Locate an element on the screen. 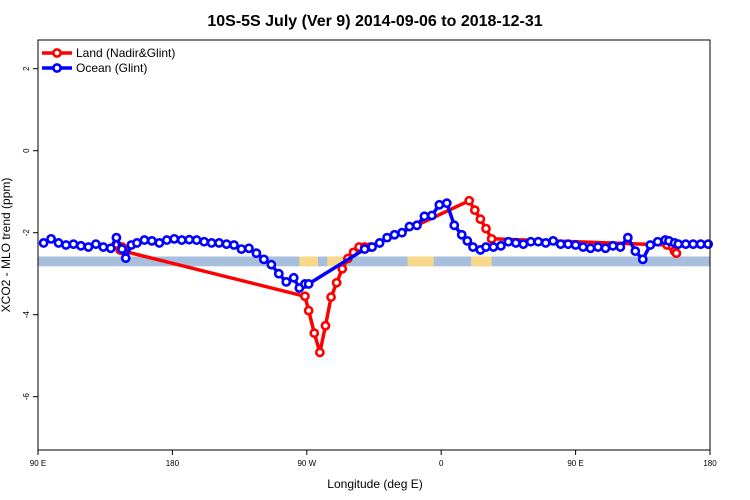  x-axis: 90 E 180 90 W 0 90 E 180 is located at coordinates (373, 459).